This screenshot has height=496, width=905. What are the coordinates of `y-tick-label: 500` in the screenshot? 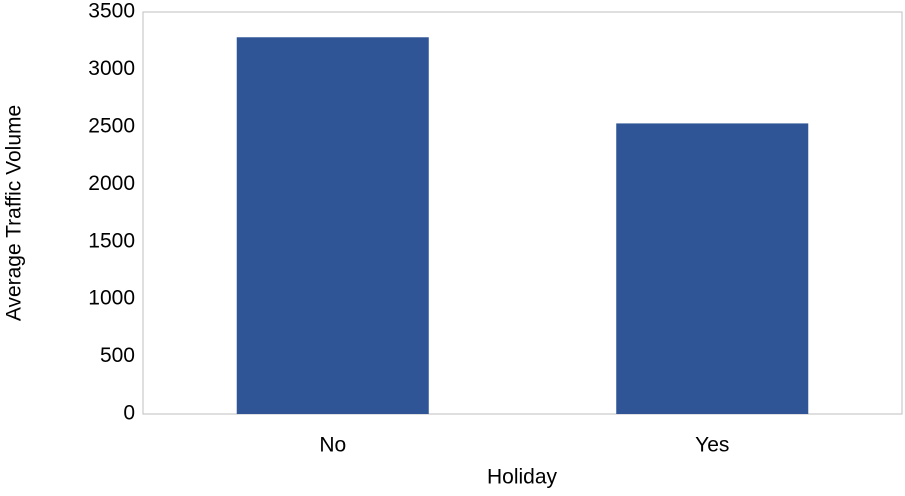 It's located at (117, 355).